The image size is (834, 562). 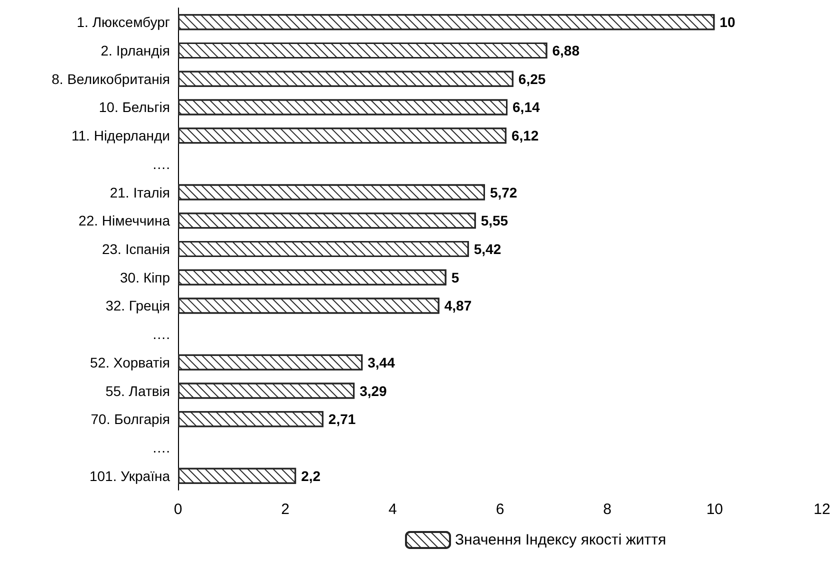 What do you see at coordinates (135, 50) in the screenshot?
I see `y-tick-label: 2. Ірландія` at bounding box center [135, 50].